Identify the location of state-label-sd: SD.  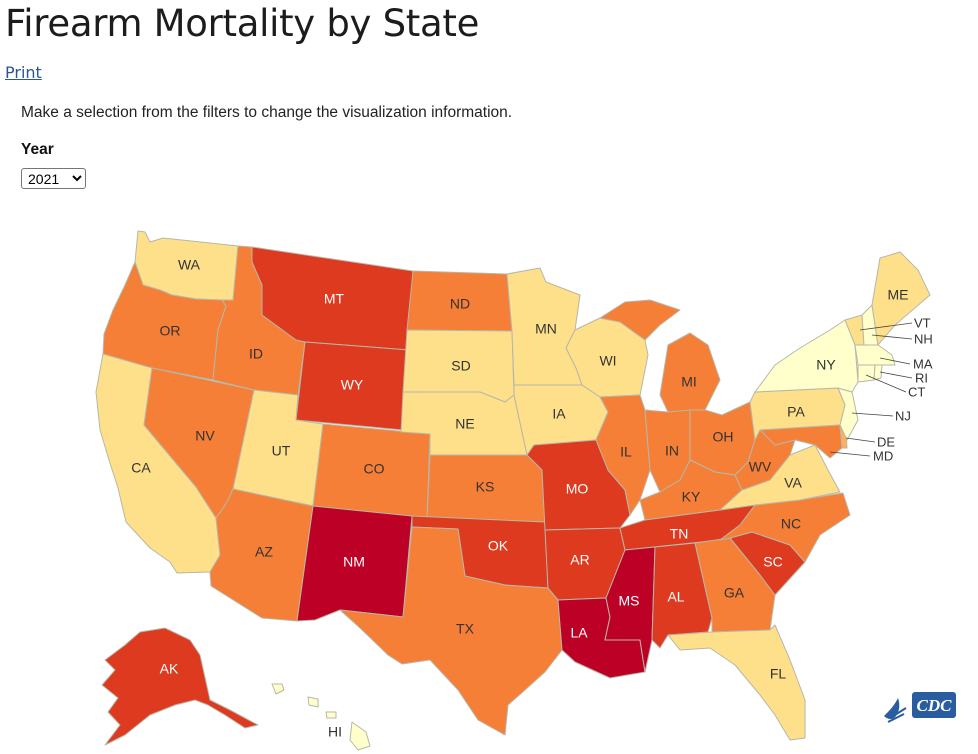
(460, 366).